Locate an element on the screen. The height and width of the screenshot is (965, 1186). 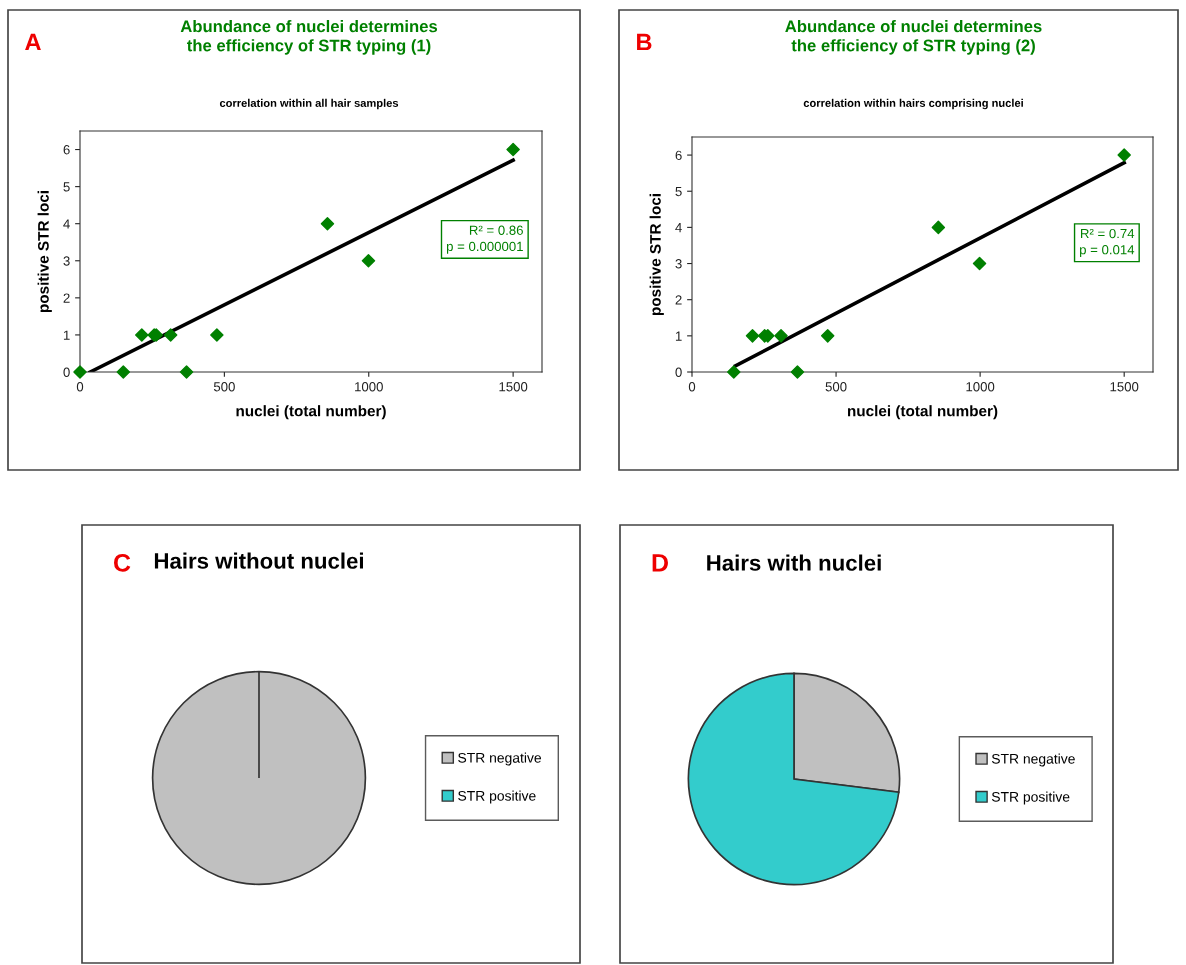
annotation: R² = 0.74 p = 0.014 is located at coordinates (1107, 242).